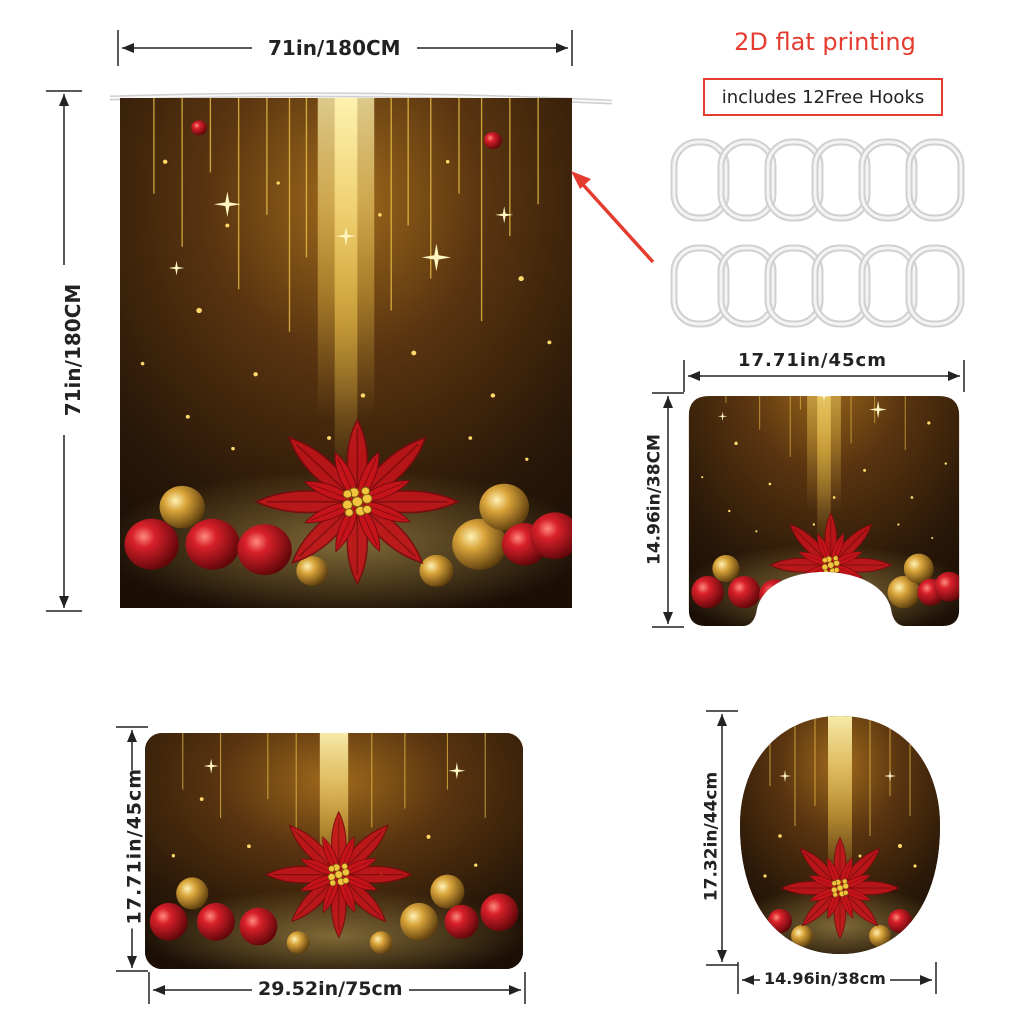  Describe the element at coordinates (712, 836) in the screenshot. I see `lid-cover-height-label: 17.32in/44cm` at that location.